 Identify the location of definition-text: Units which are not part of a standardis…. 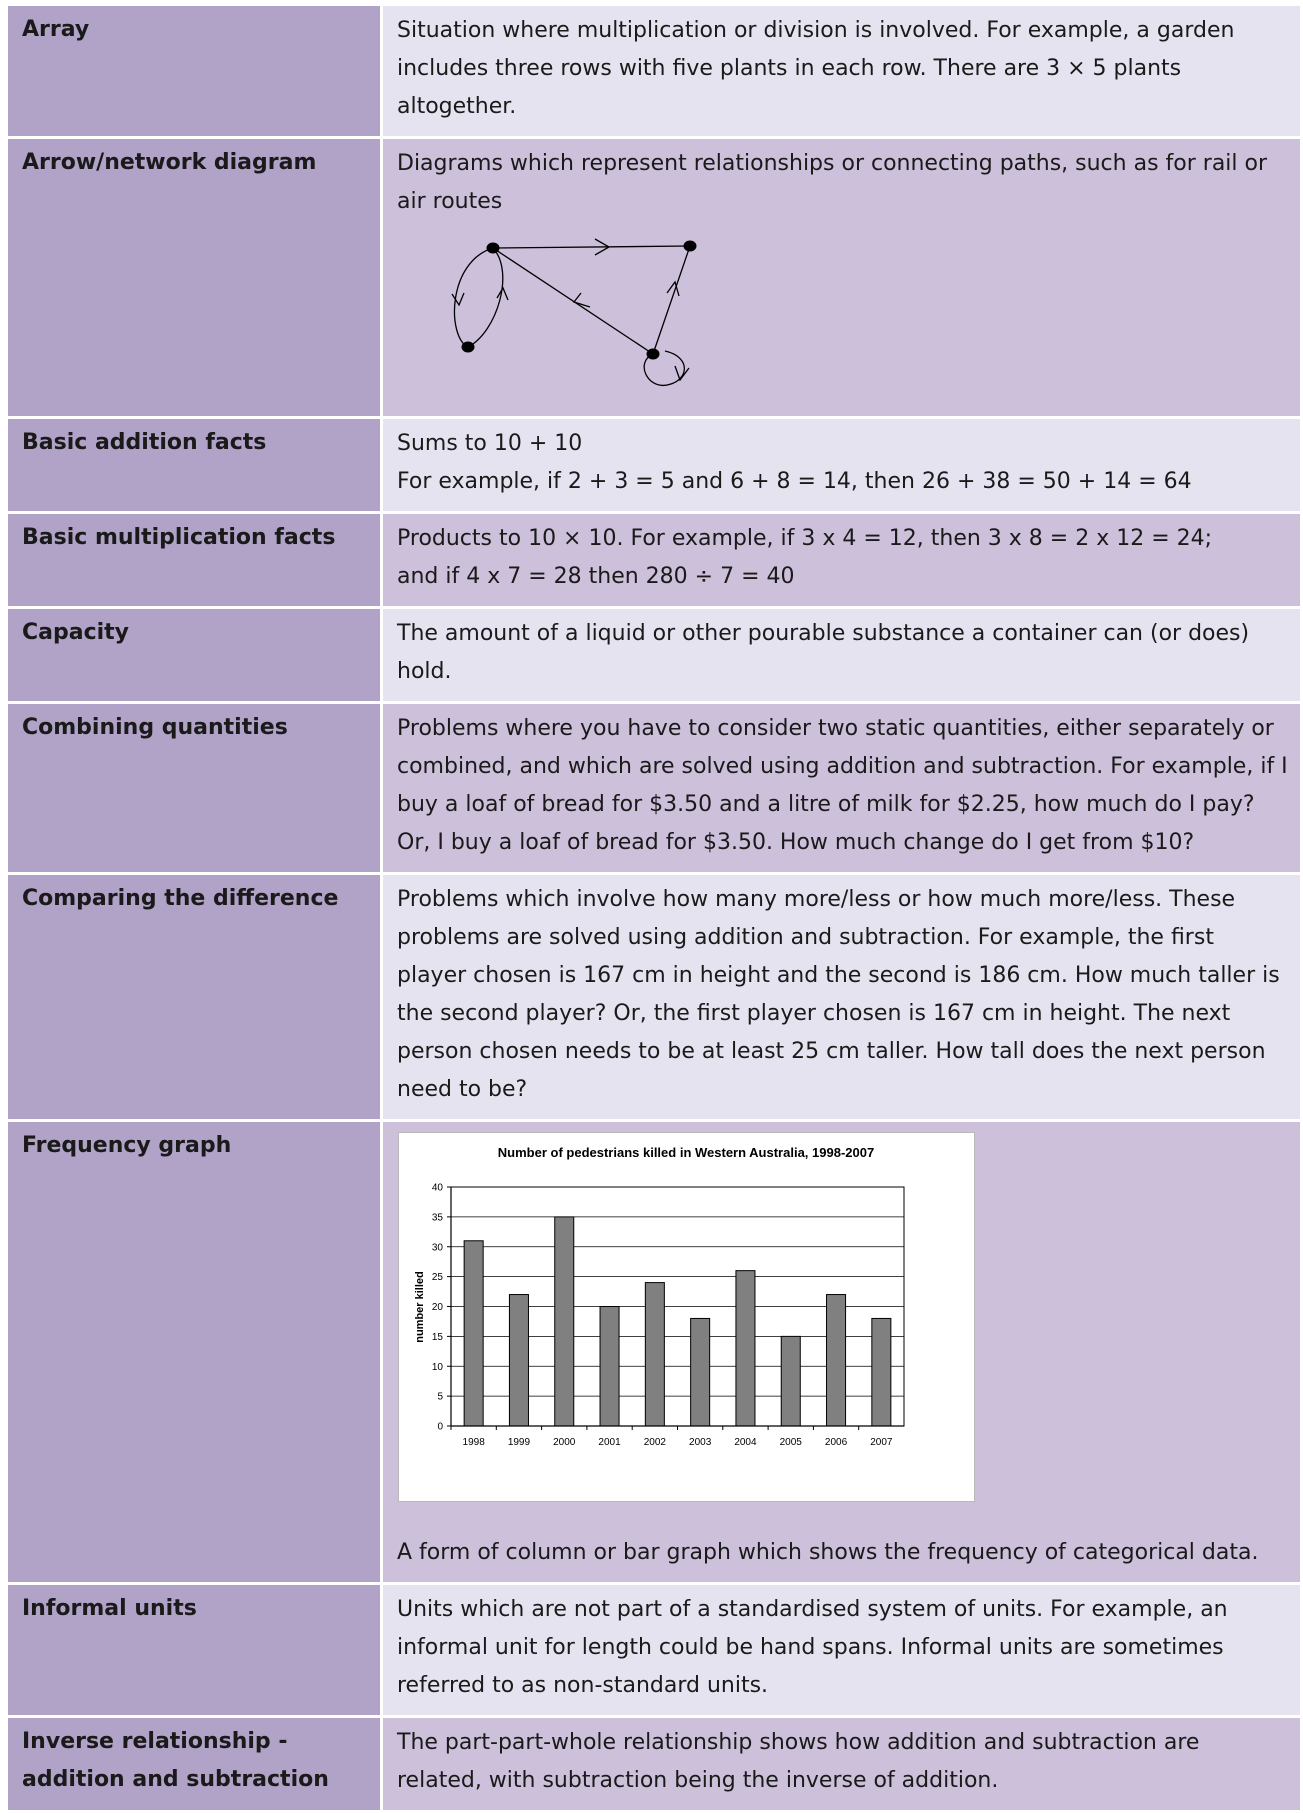
(843, 1648).